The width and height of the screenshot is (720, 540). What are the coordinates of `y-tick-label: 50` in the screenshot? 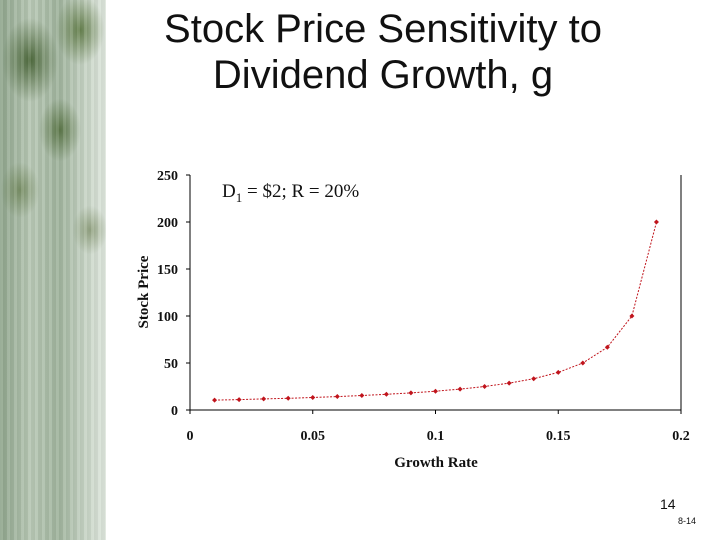 It's located at (171, 364).